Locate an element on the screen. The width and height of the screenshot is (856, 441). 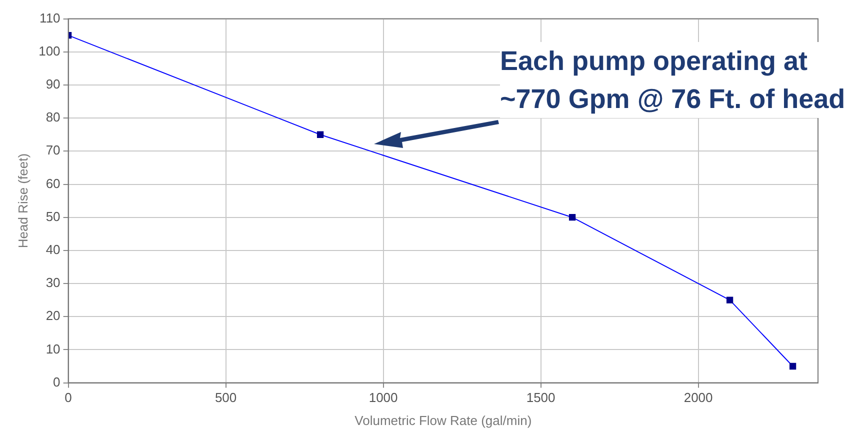
y-tick-label: 30 is located at coordinates (53, 282).